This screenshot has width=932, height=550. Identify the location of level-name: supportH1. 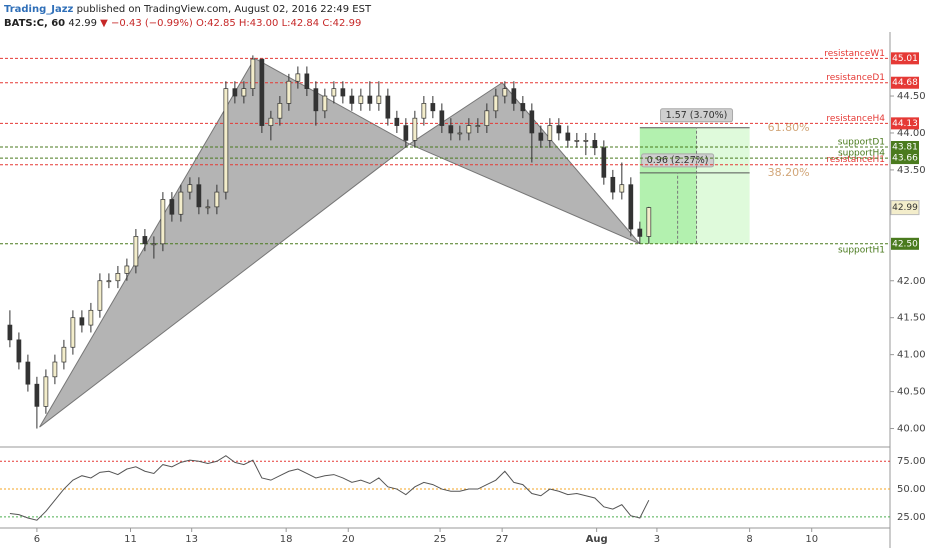
(861, 250).